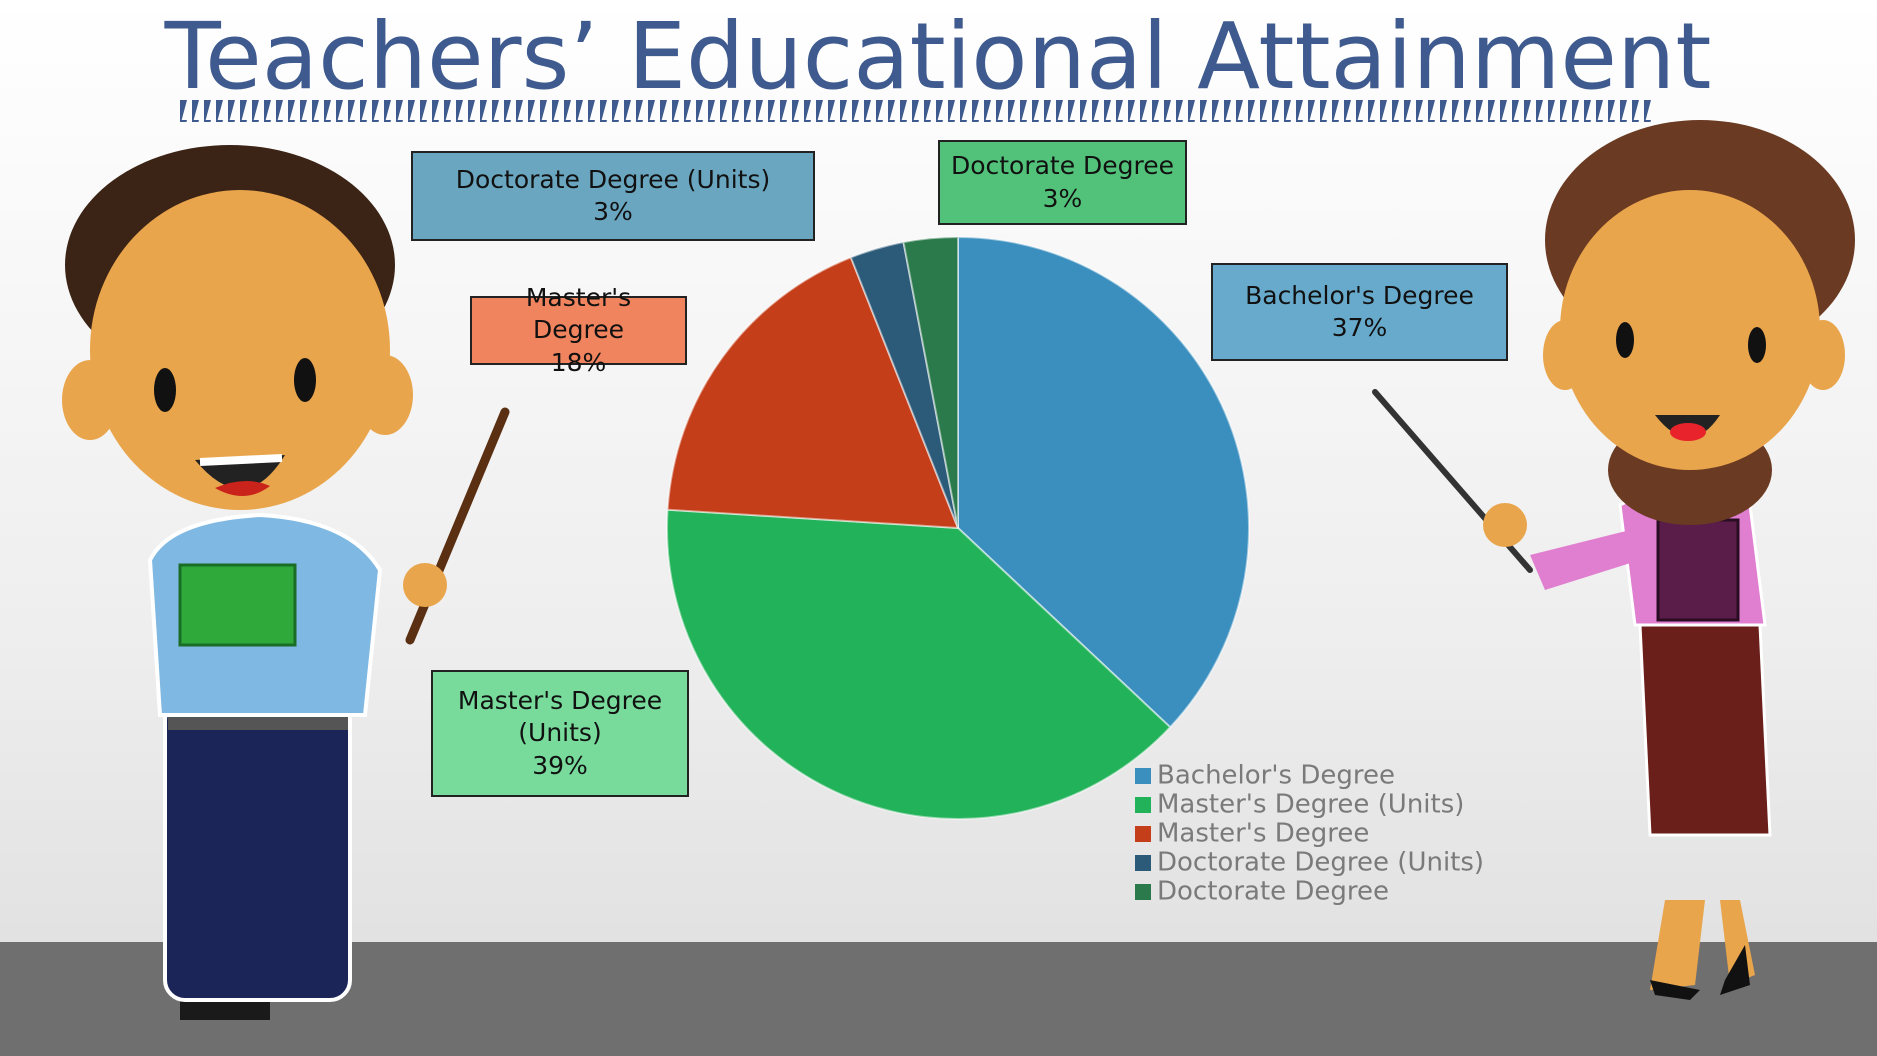 The image size is (1877, 1056). What do you see at coordinates (578, 313) in the screenshot?
I see `label-name: Master's Degree` at bounding box center [578, 313].